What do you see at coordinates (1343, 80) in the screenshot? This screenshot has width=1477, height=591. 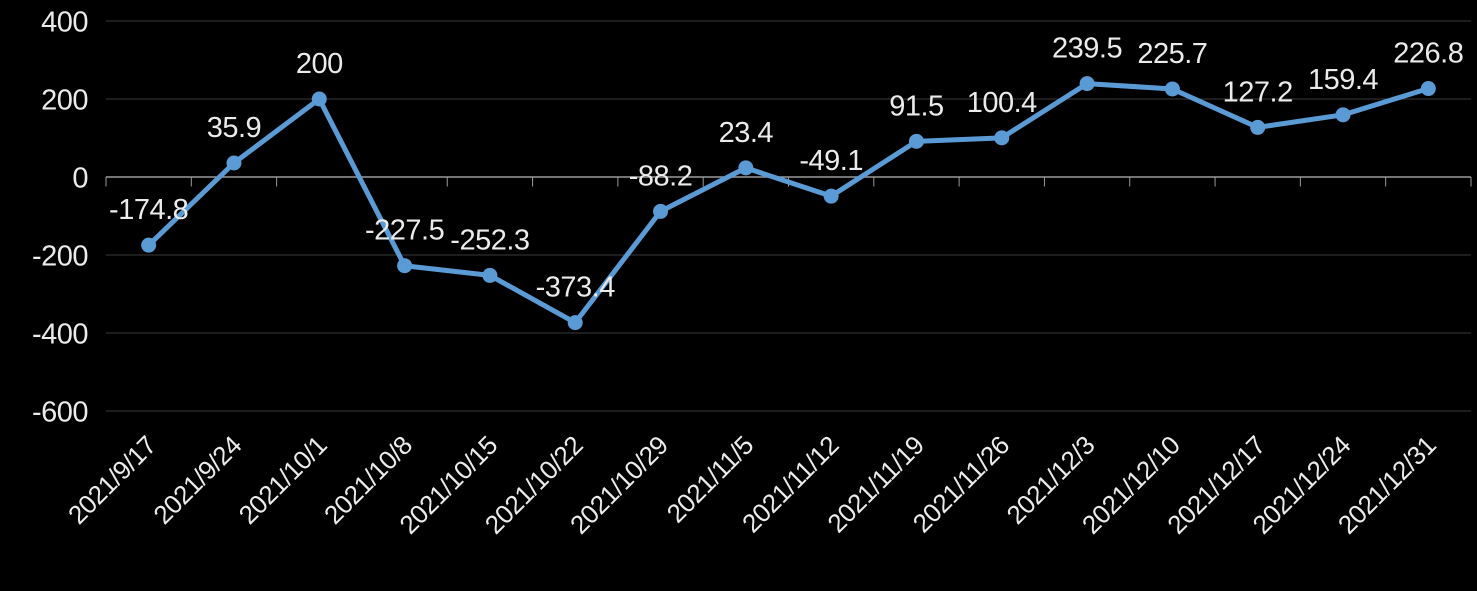 I see `data-point-label: 159.4` at bounding box center [1343, 80].